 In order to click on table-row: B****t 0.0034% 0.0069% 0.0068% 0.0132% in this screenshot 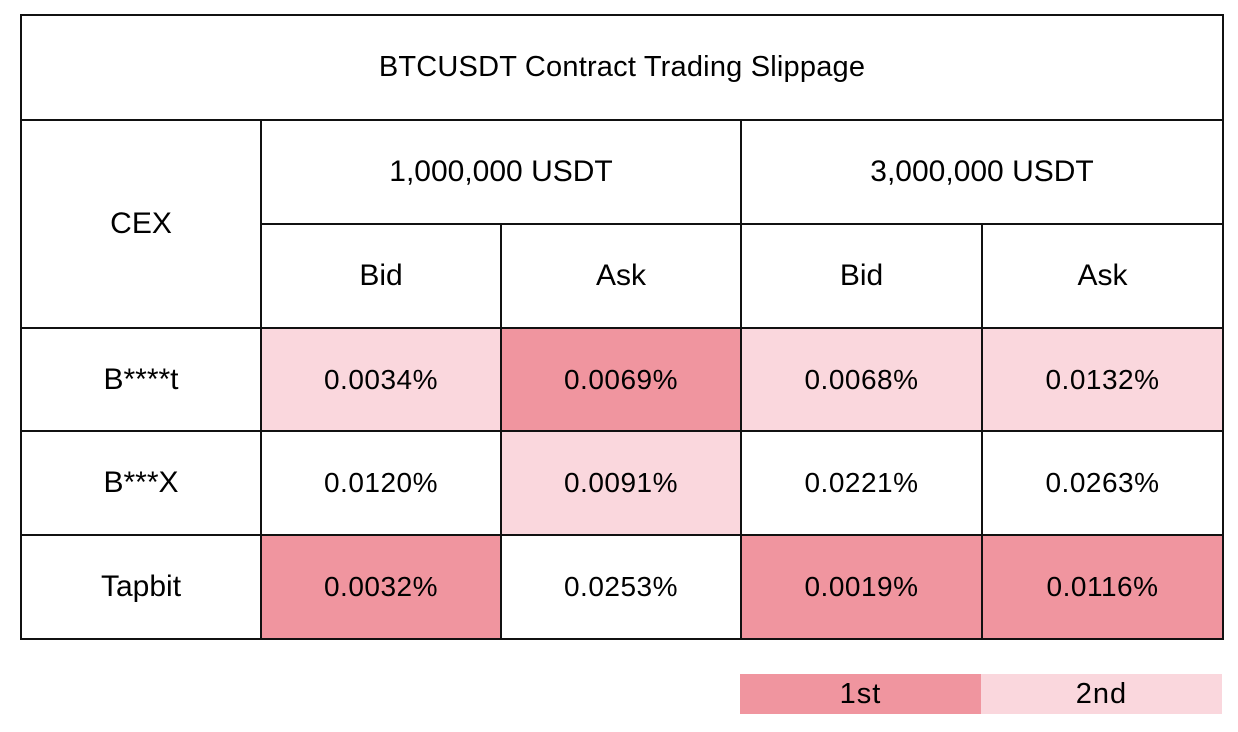, I will do `click(622, 379)`.